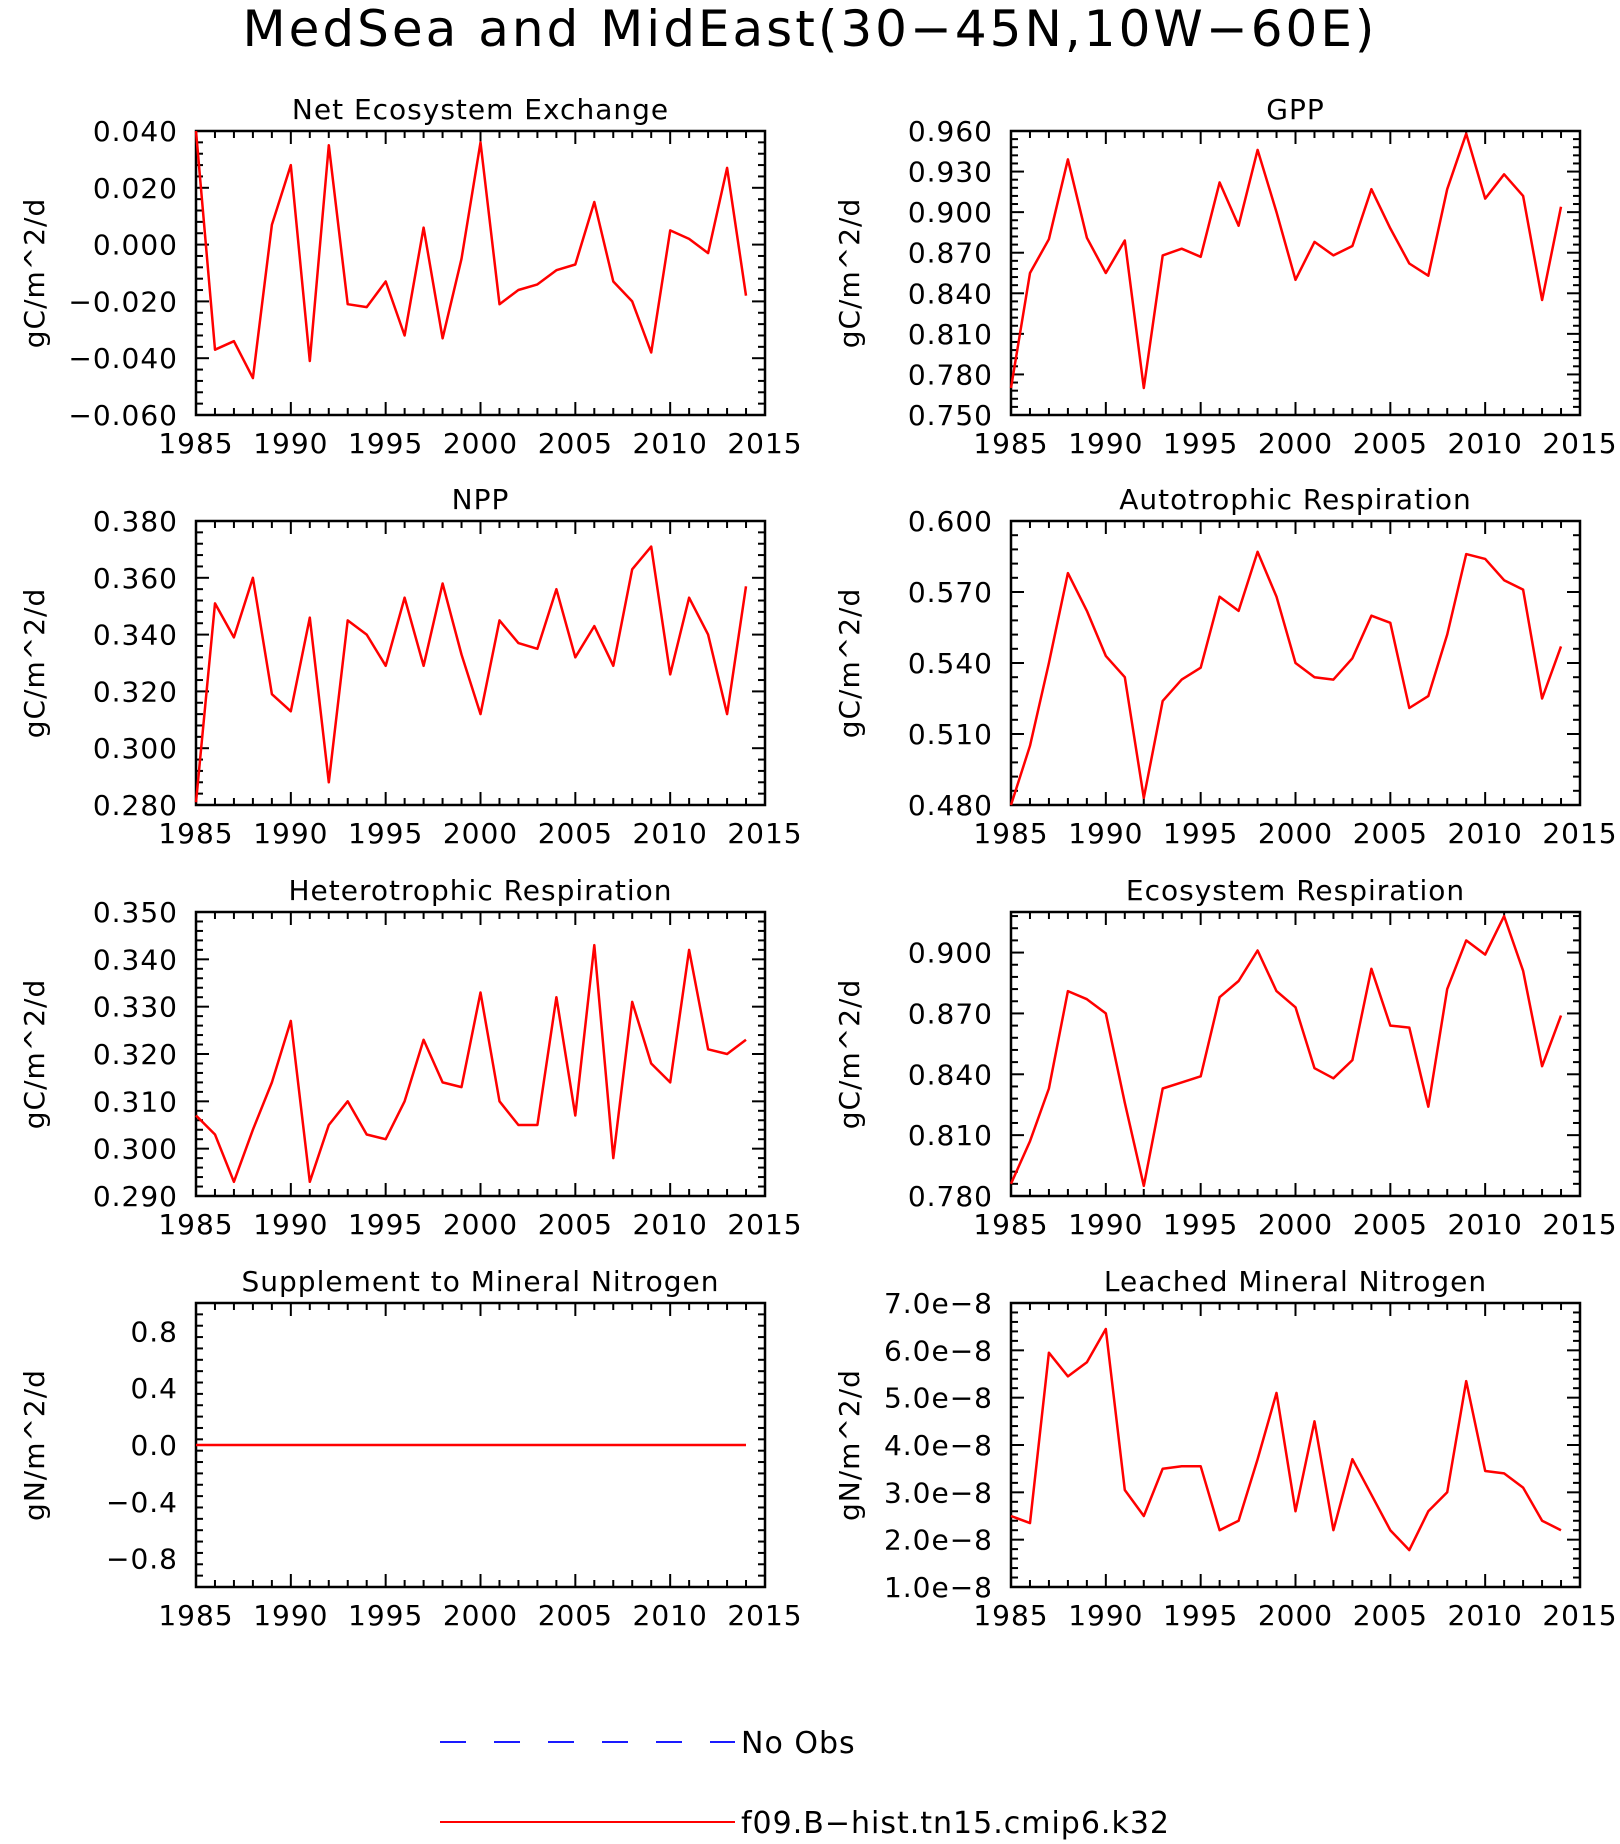 Image resolution: width=1620 pixels, height=1844 pixels. I want to click on y-tick-label: 0.040, so click(135, 131).